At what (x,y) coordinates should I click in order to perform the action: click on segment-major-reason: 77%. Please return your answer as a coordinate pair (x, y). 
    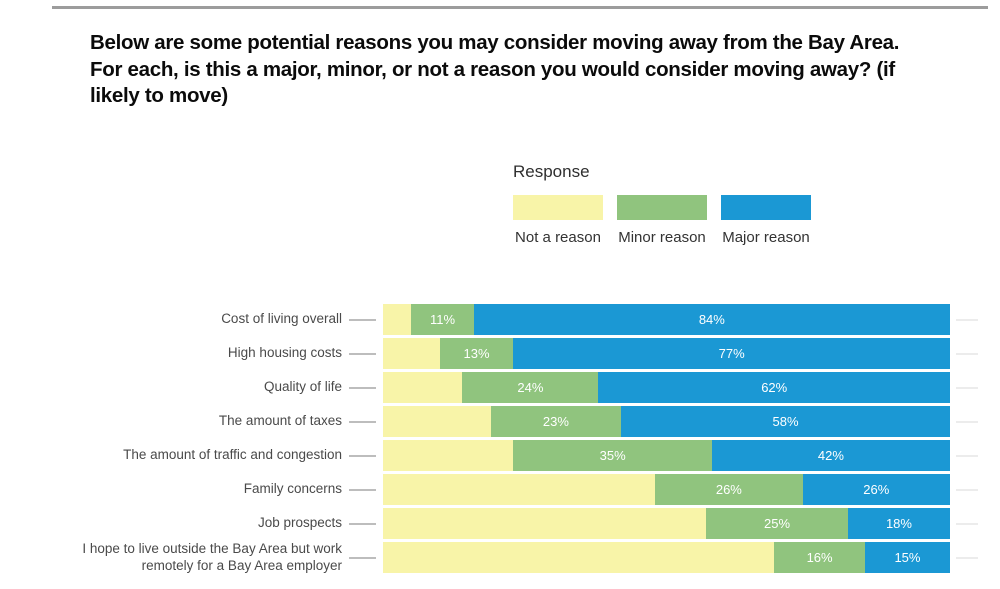
    Looking at the image, I should click on (731, 353).